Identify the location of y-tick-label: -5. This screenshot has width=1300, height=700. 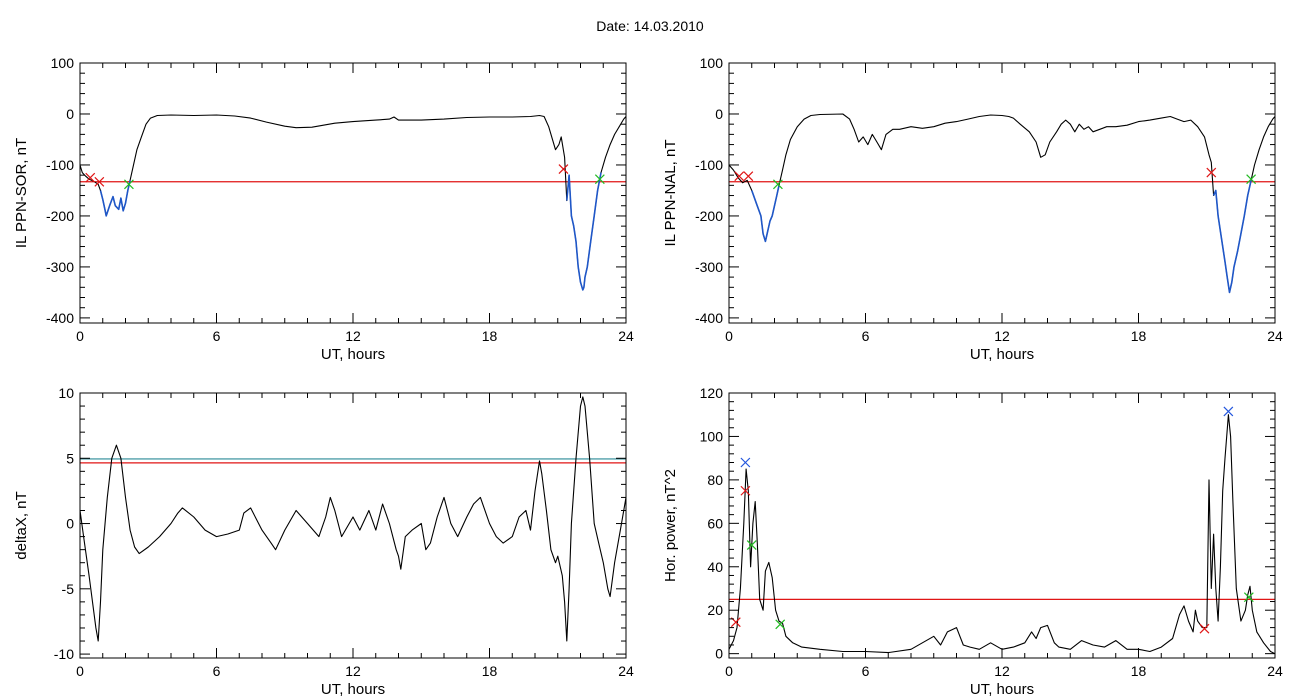
(68, 589).